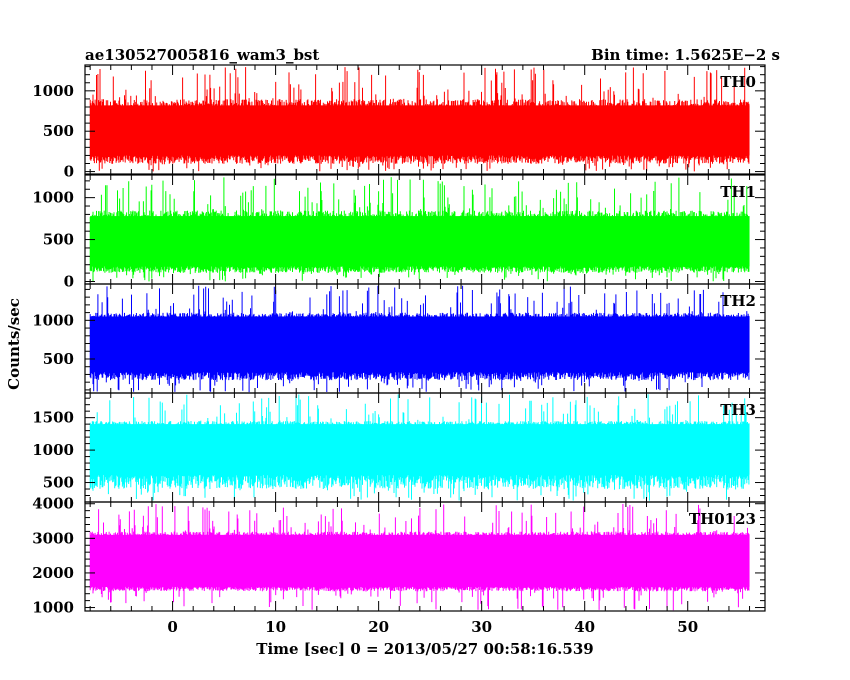 The width and height of the screenshot is (850, 680). What do you see at coordinates (378, 627) in the screenshot?
I see `x-tick-label: 20` at bounding box center [378, 627].